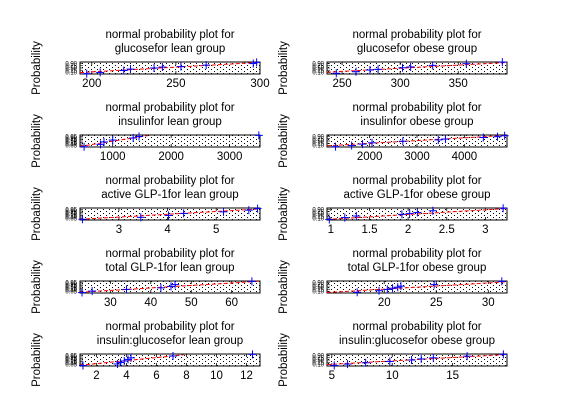 Image resolution: width=561 pixels, height=420 pixels. I want to click on x-tick-label: 6, so click(156, 376).